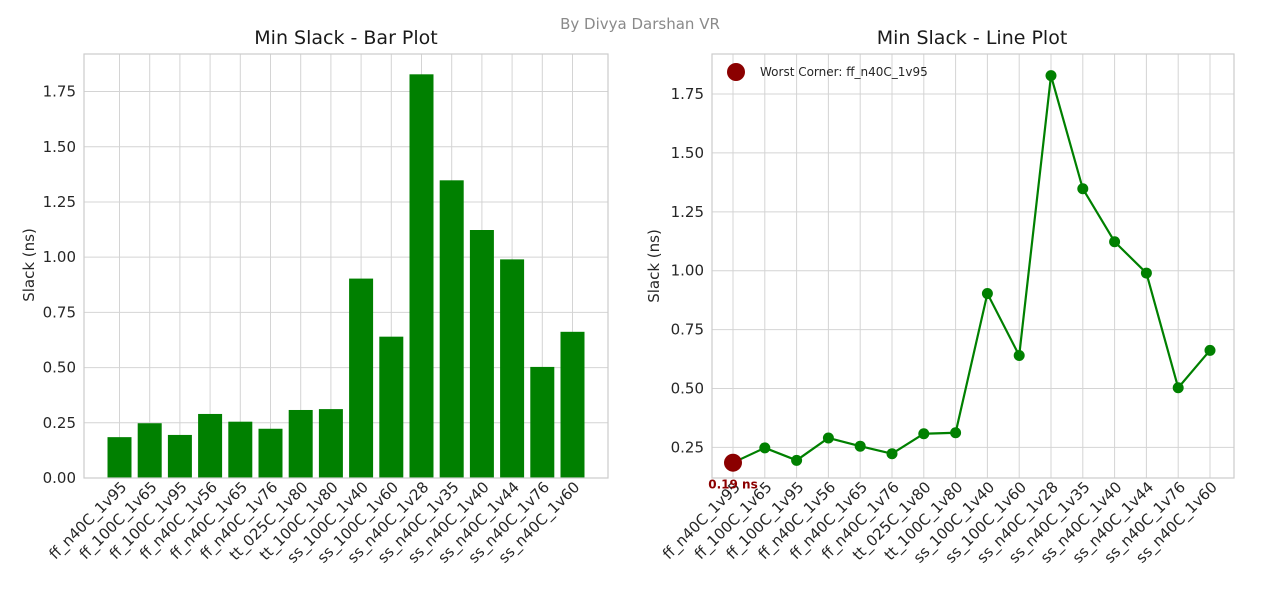  What do you see at coordinates (687, 447) in the screenshot?
I see `line-ytick-label: 0.25` at bounding box center [687, 447].